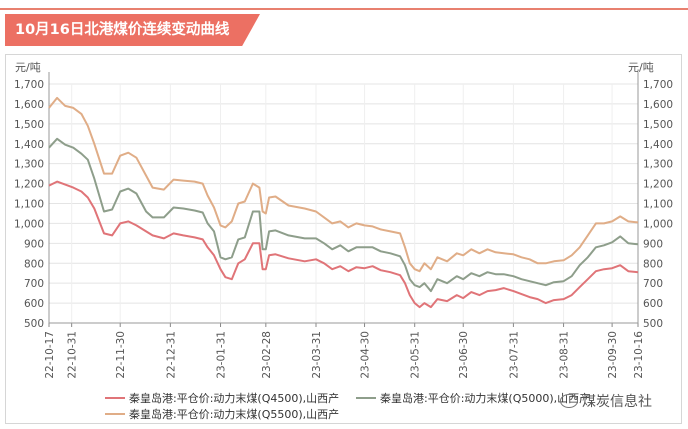  I want to click on x-tick-label: 23-10-16, so click(639, 355).